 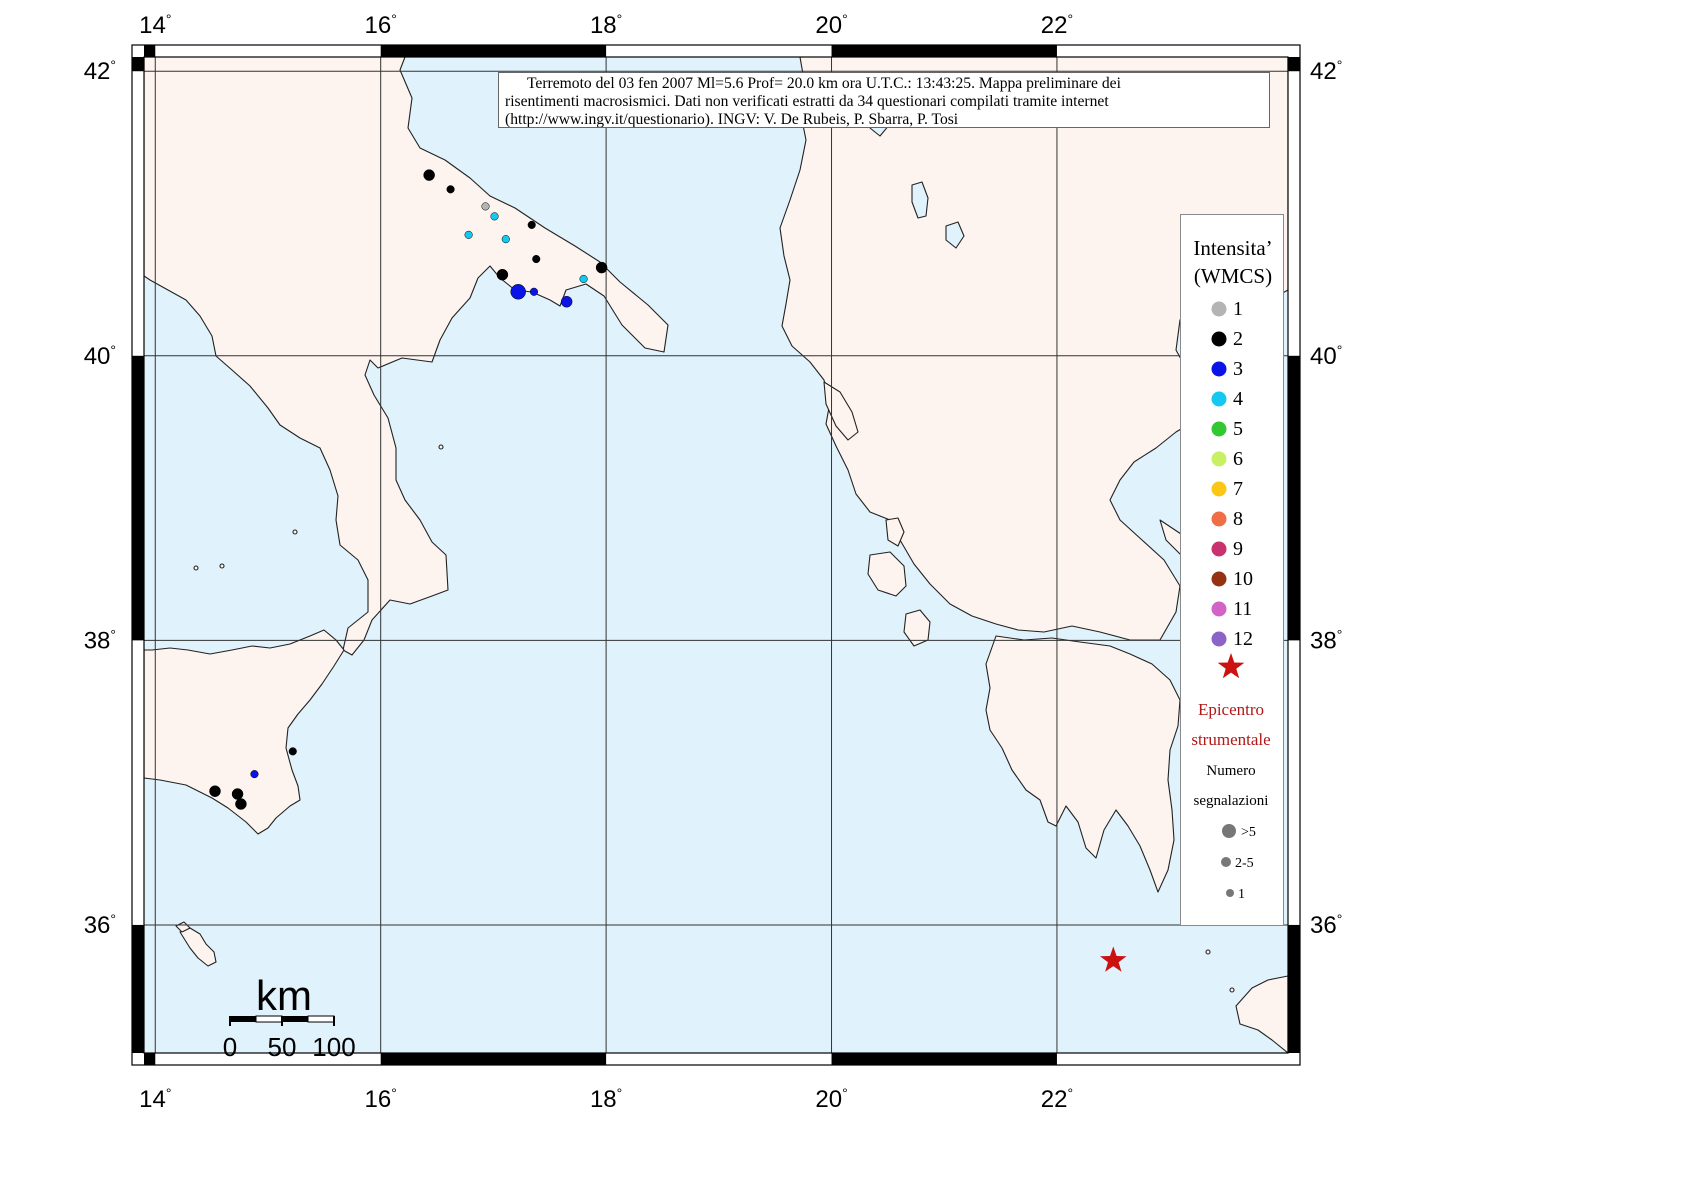 I want to click on lon-label-bottom: 20°, so click(x=831, y=1099).